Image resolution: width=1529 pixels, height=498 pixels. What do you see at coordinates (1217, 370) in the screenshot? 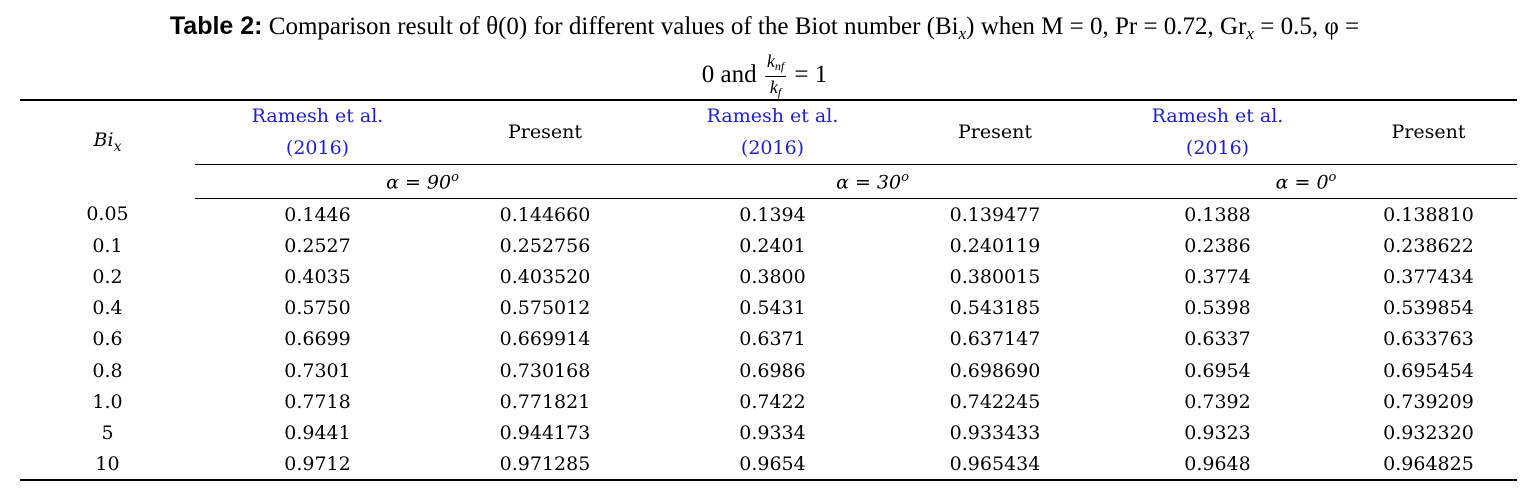
I see `result-cell: 0.6954` at bounding box center [1217, 370].